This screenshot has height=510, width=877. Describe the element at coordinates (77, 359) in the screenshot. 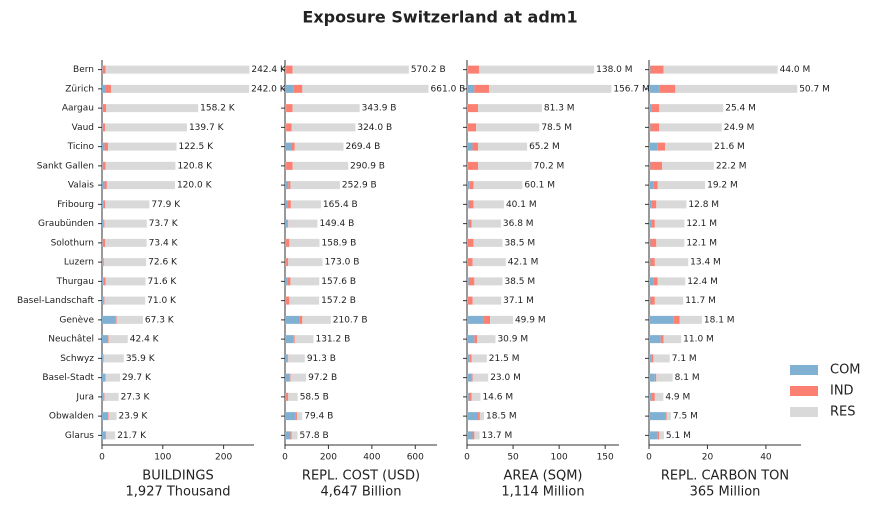

I see `category-label: Schwyz` at that location.